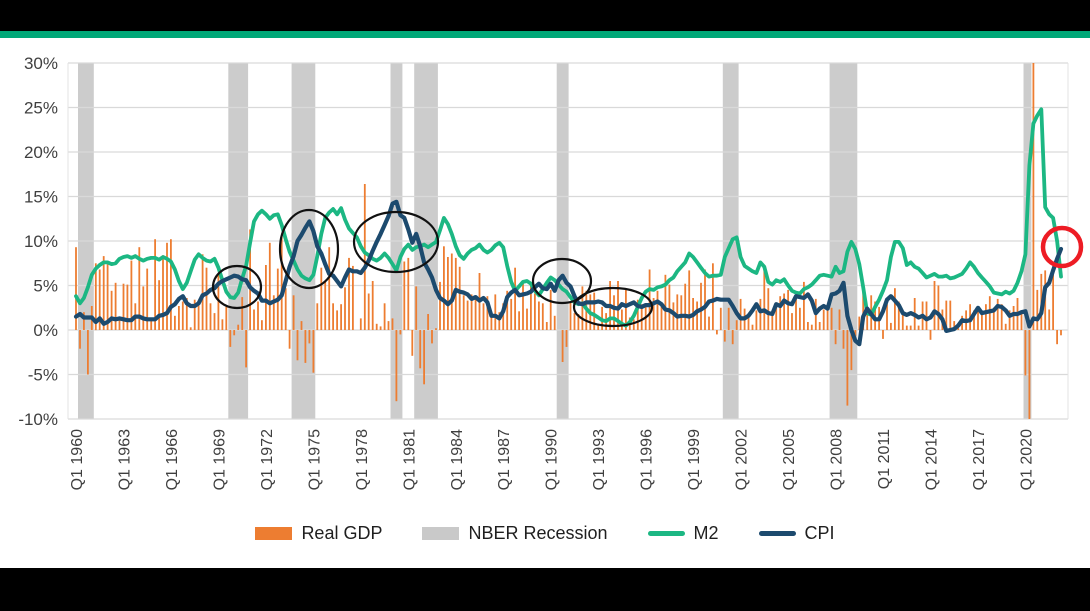 The image size is (1090, 611). What do you see at coordinates (124, 459) in the screenshot?
I see `x-axis-tick-label: Q1 1963` at bounding box center [124, 459].